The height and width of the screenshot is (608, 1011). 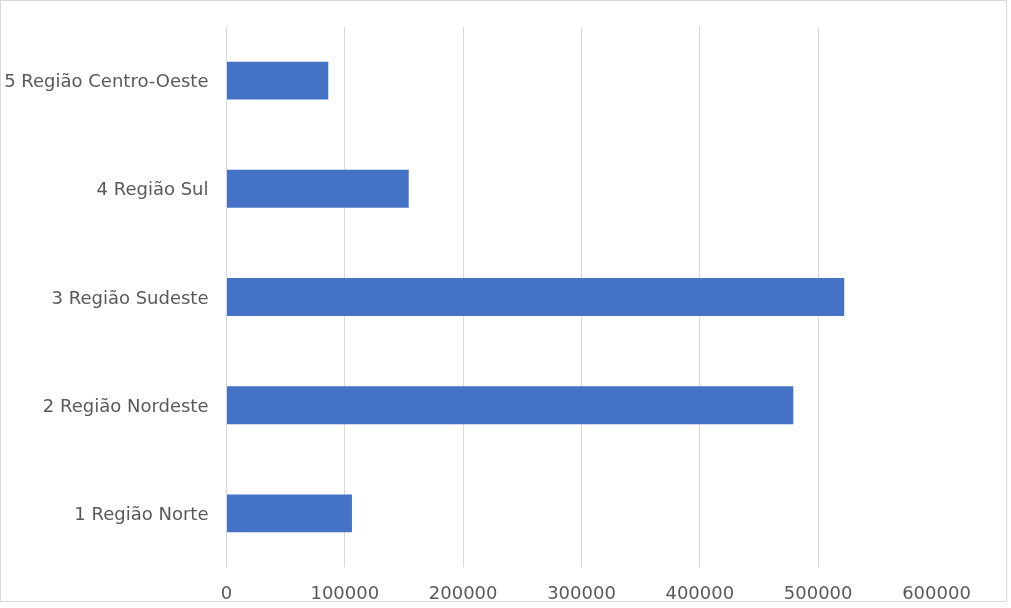 What do you see at coordinates (700, 592) in the screenshot?
I see `x-tick-label: 400000` at bounding box center [700, 592].